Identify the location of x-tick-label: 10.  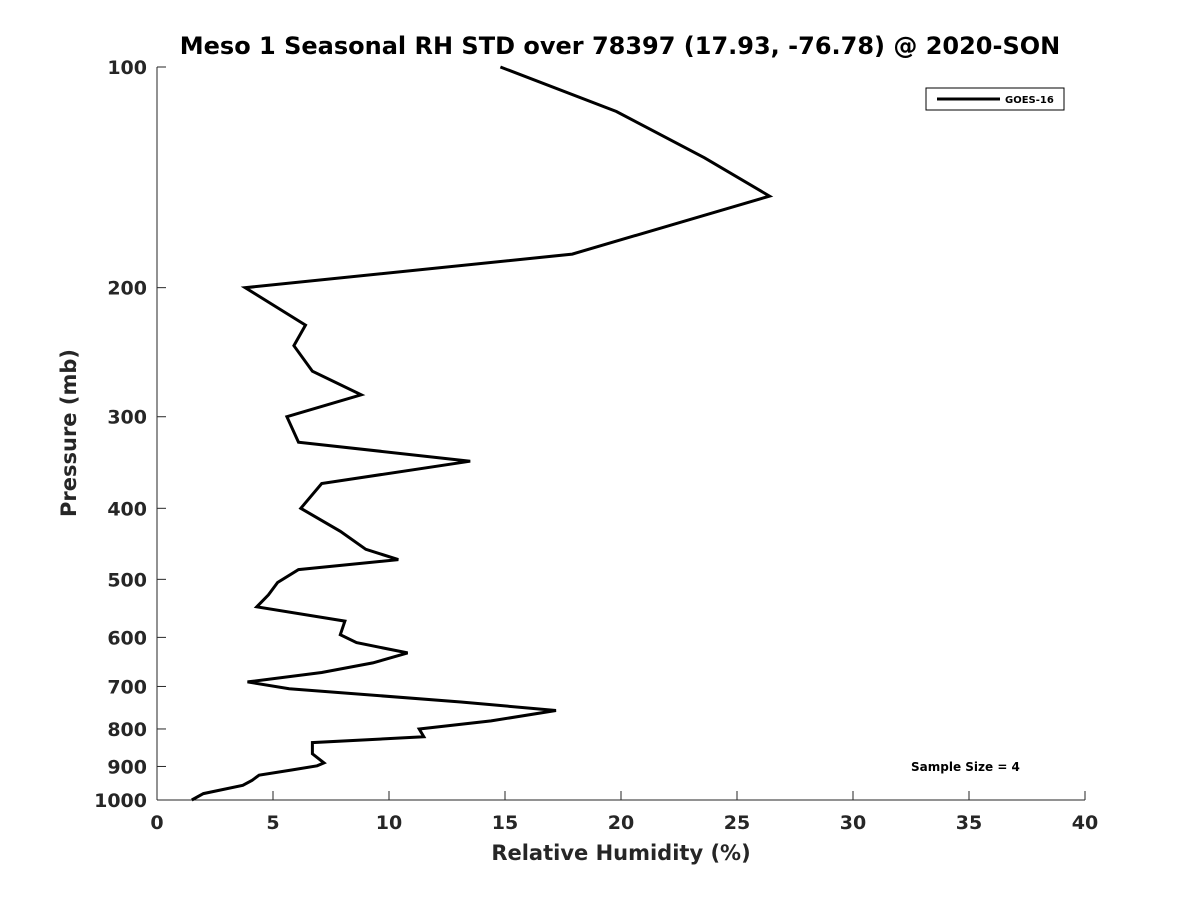
(389, 823).